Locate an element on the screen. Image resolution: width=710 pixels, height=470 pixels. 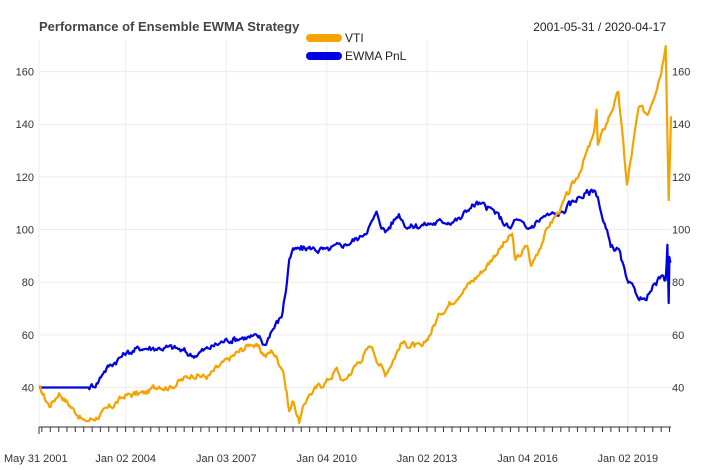
legend: VTI EWMA PnL is located at coordinates (356, 47).